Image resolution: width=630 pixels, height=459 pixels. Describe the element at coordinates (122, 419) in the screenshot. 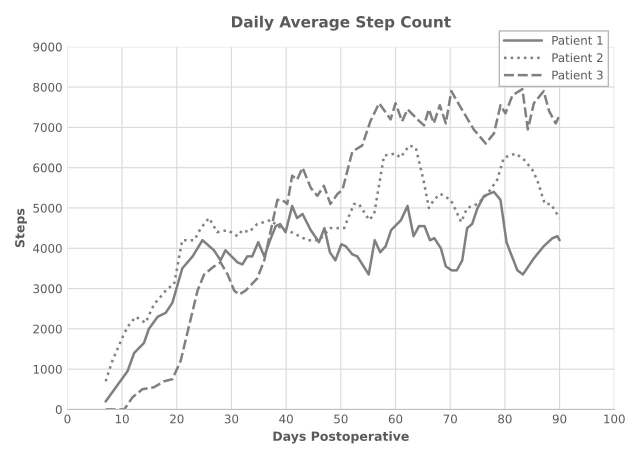

I see `x-tick-label: 10` at that location.